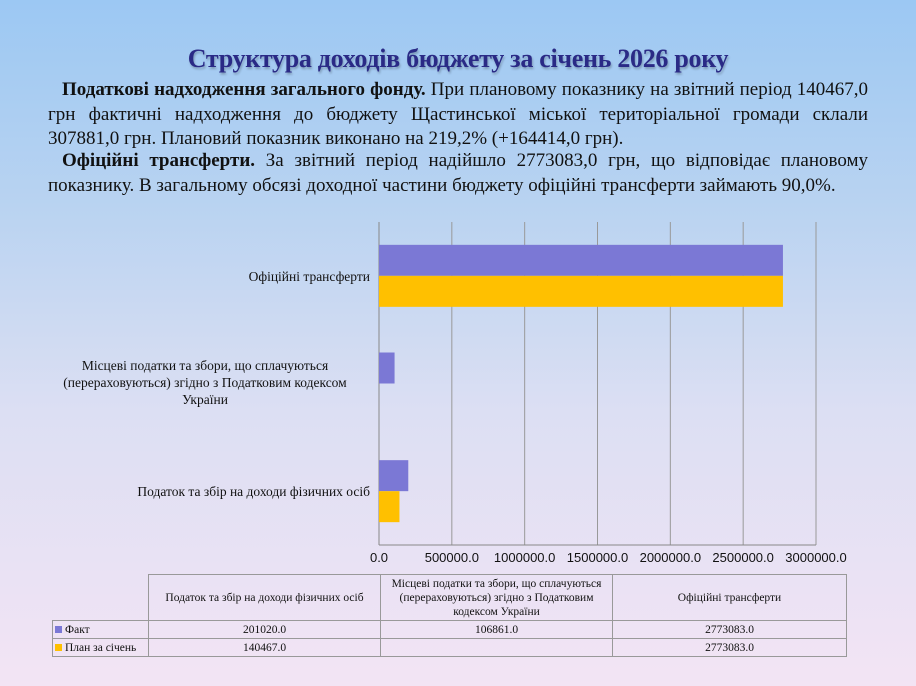  I want to click on table-cell: 106861.0, so click(496, 629).